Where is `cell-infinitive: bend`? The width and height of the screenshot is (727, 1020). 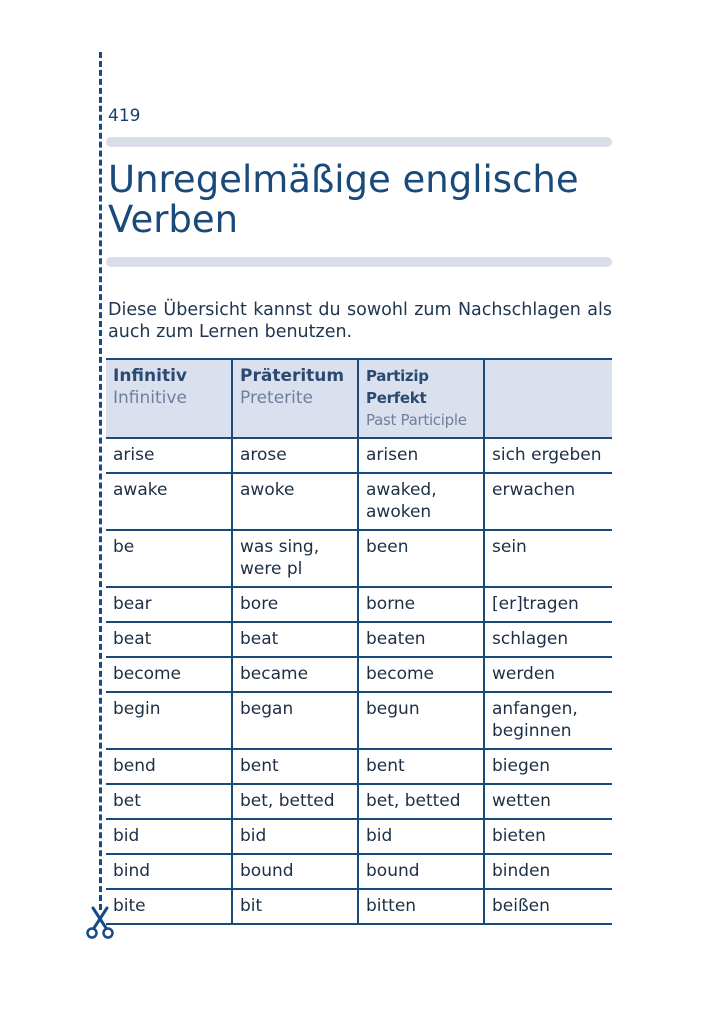 cell-infinitive: bend is located at coordinates (169, 767).